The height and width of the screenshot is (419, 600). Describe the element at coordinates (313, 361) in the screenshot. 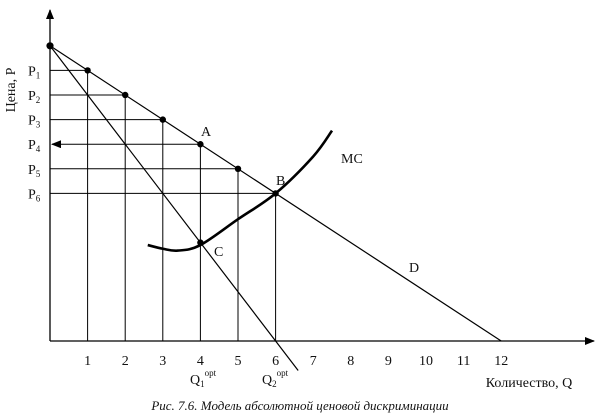

I see `x-tick-label: 7` at that location.